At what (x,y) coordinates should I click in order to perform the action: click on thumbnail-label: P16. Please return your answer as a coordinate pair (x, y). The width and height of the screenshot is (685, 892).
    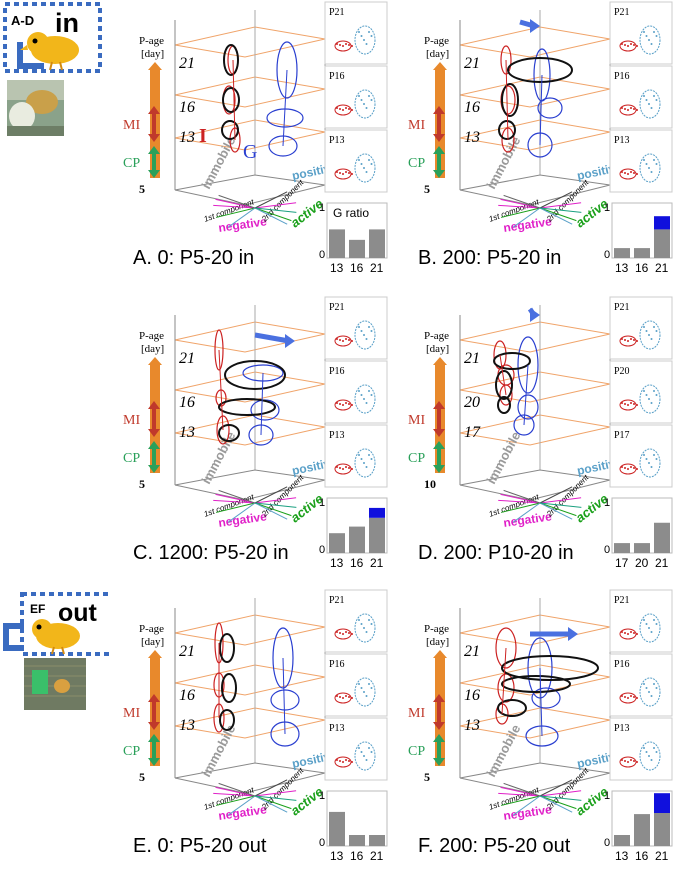
    Looking at the image, I should click on (622, 664).